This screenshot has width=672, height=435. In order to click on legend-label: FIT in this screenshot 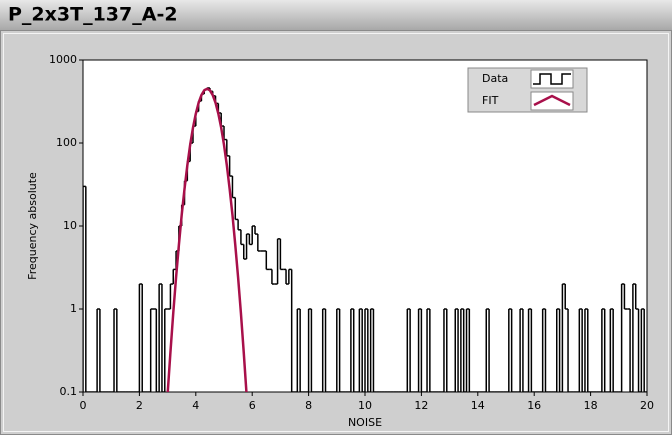, I will do `click(490, 100)`.